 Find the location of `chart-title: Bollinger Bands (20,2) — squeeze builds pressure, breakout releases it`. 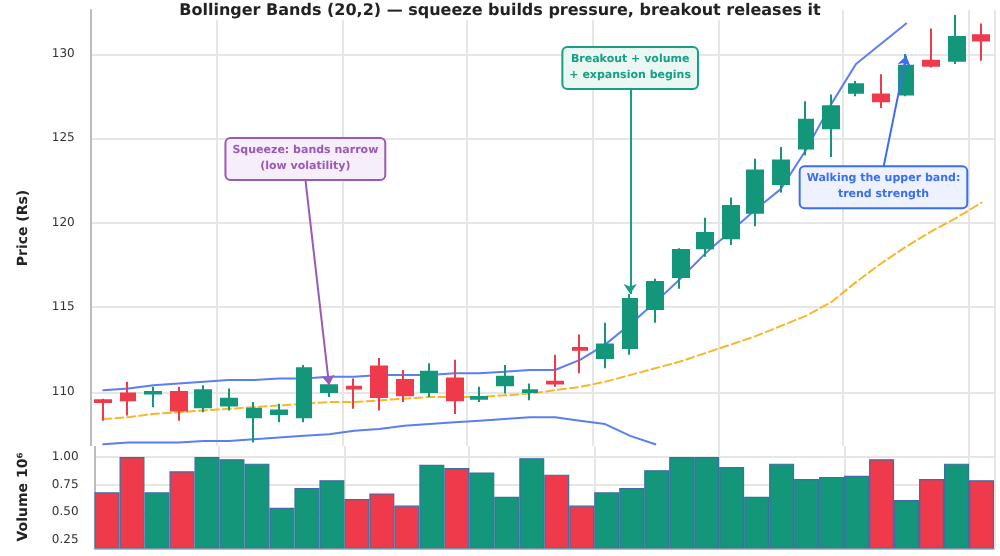

chart-title: Bollinger Bands (20,2) — squeeze builds pressure, breakout releases it is located at coordinates (500, 10).